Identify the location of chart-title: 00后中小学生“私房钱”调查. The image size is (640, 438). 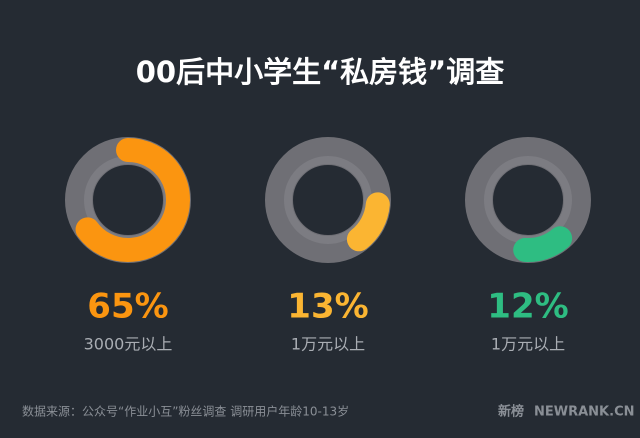
(320, 72).